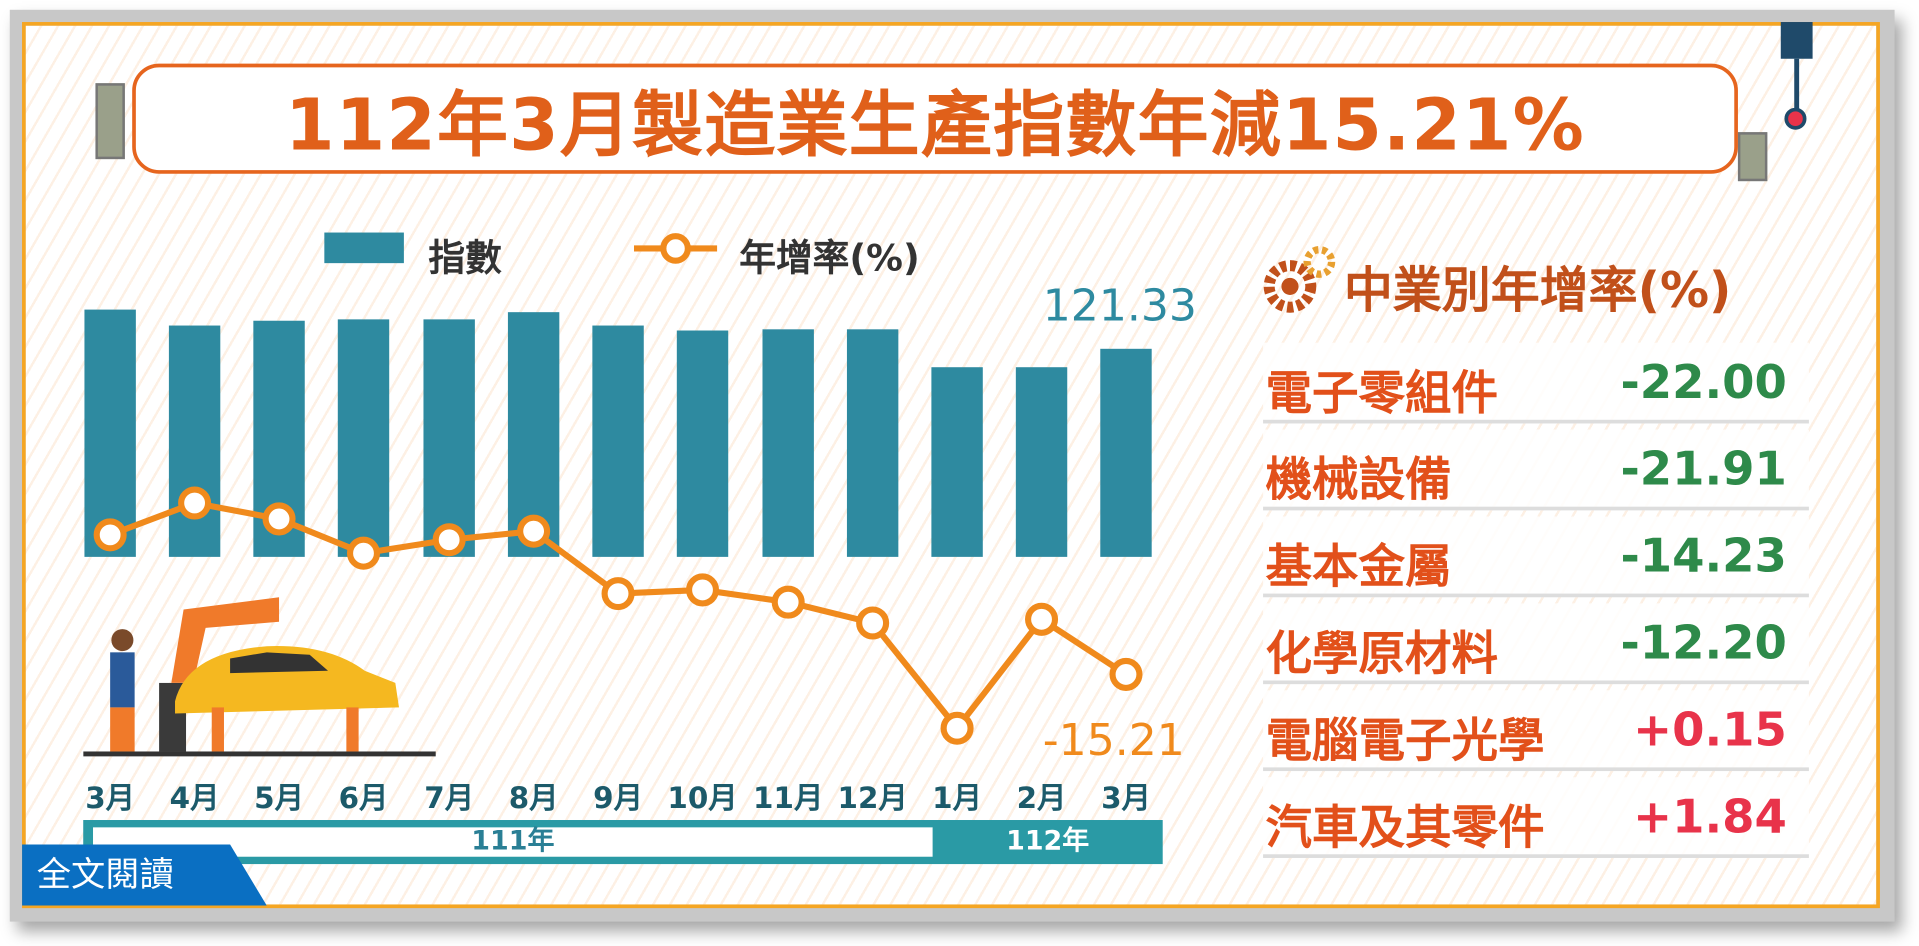 This screenshot has width=1919, height=946. I want to click on industry-name: 機械設備, so click(1358, 479).